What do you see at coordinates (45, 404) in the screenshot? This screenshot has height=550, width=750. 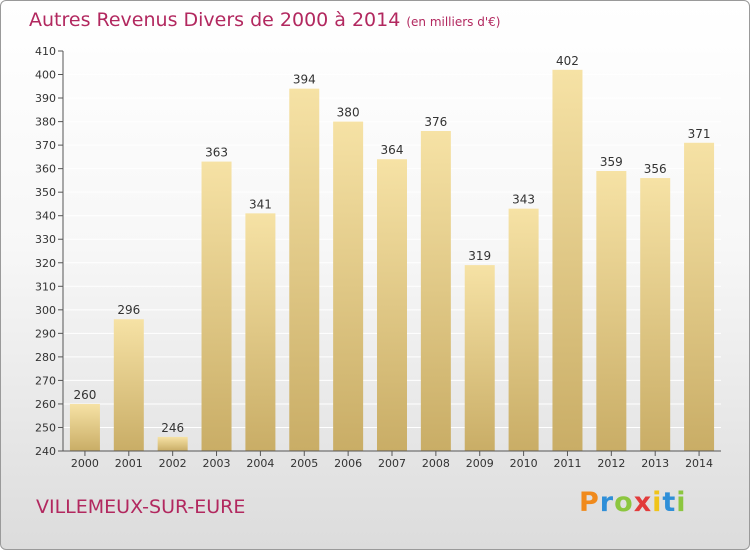 I see `y-tick-label: 260` at bounding box center [45, 404].